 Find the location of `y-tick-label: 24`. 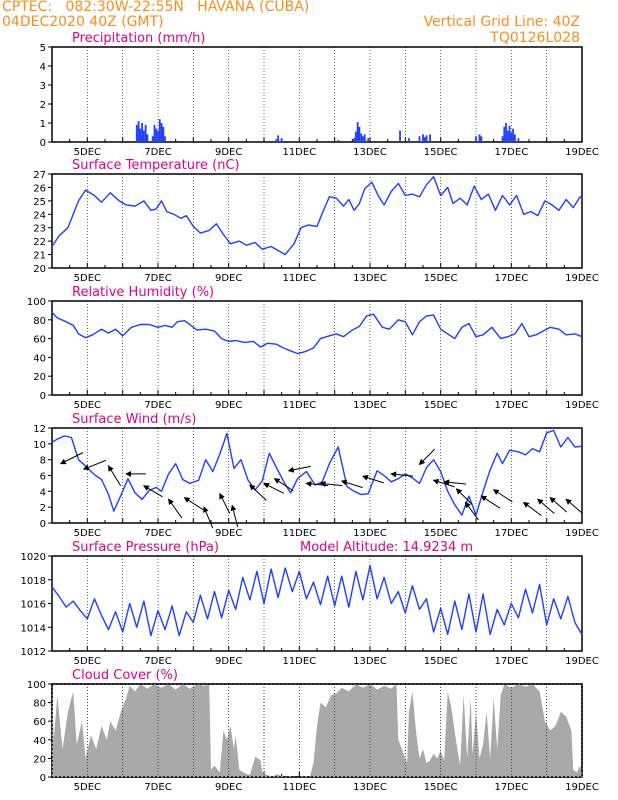

y-tick-label: 24 is located at coordinates (39, 215).